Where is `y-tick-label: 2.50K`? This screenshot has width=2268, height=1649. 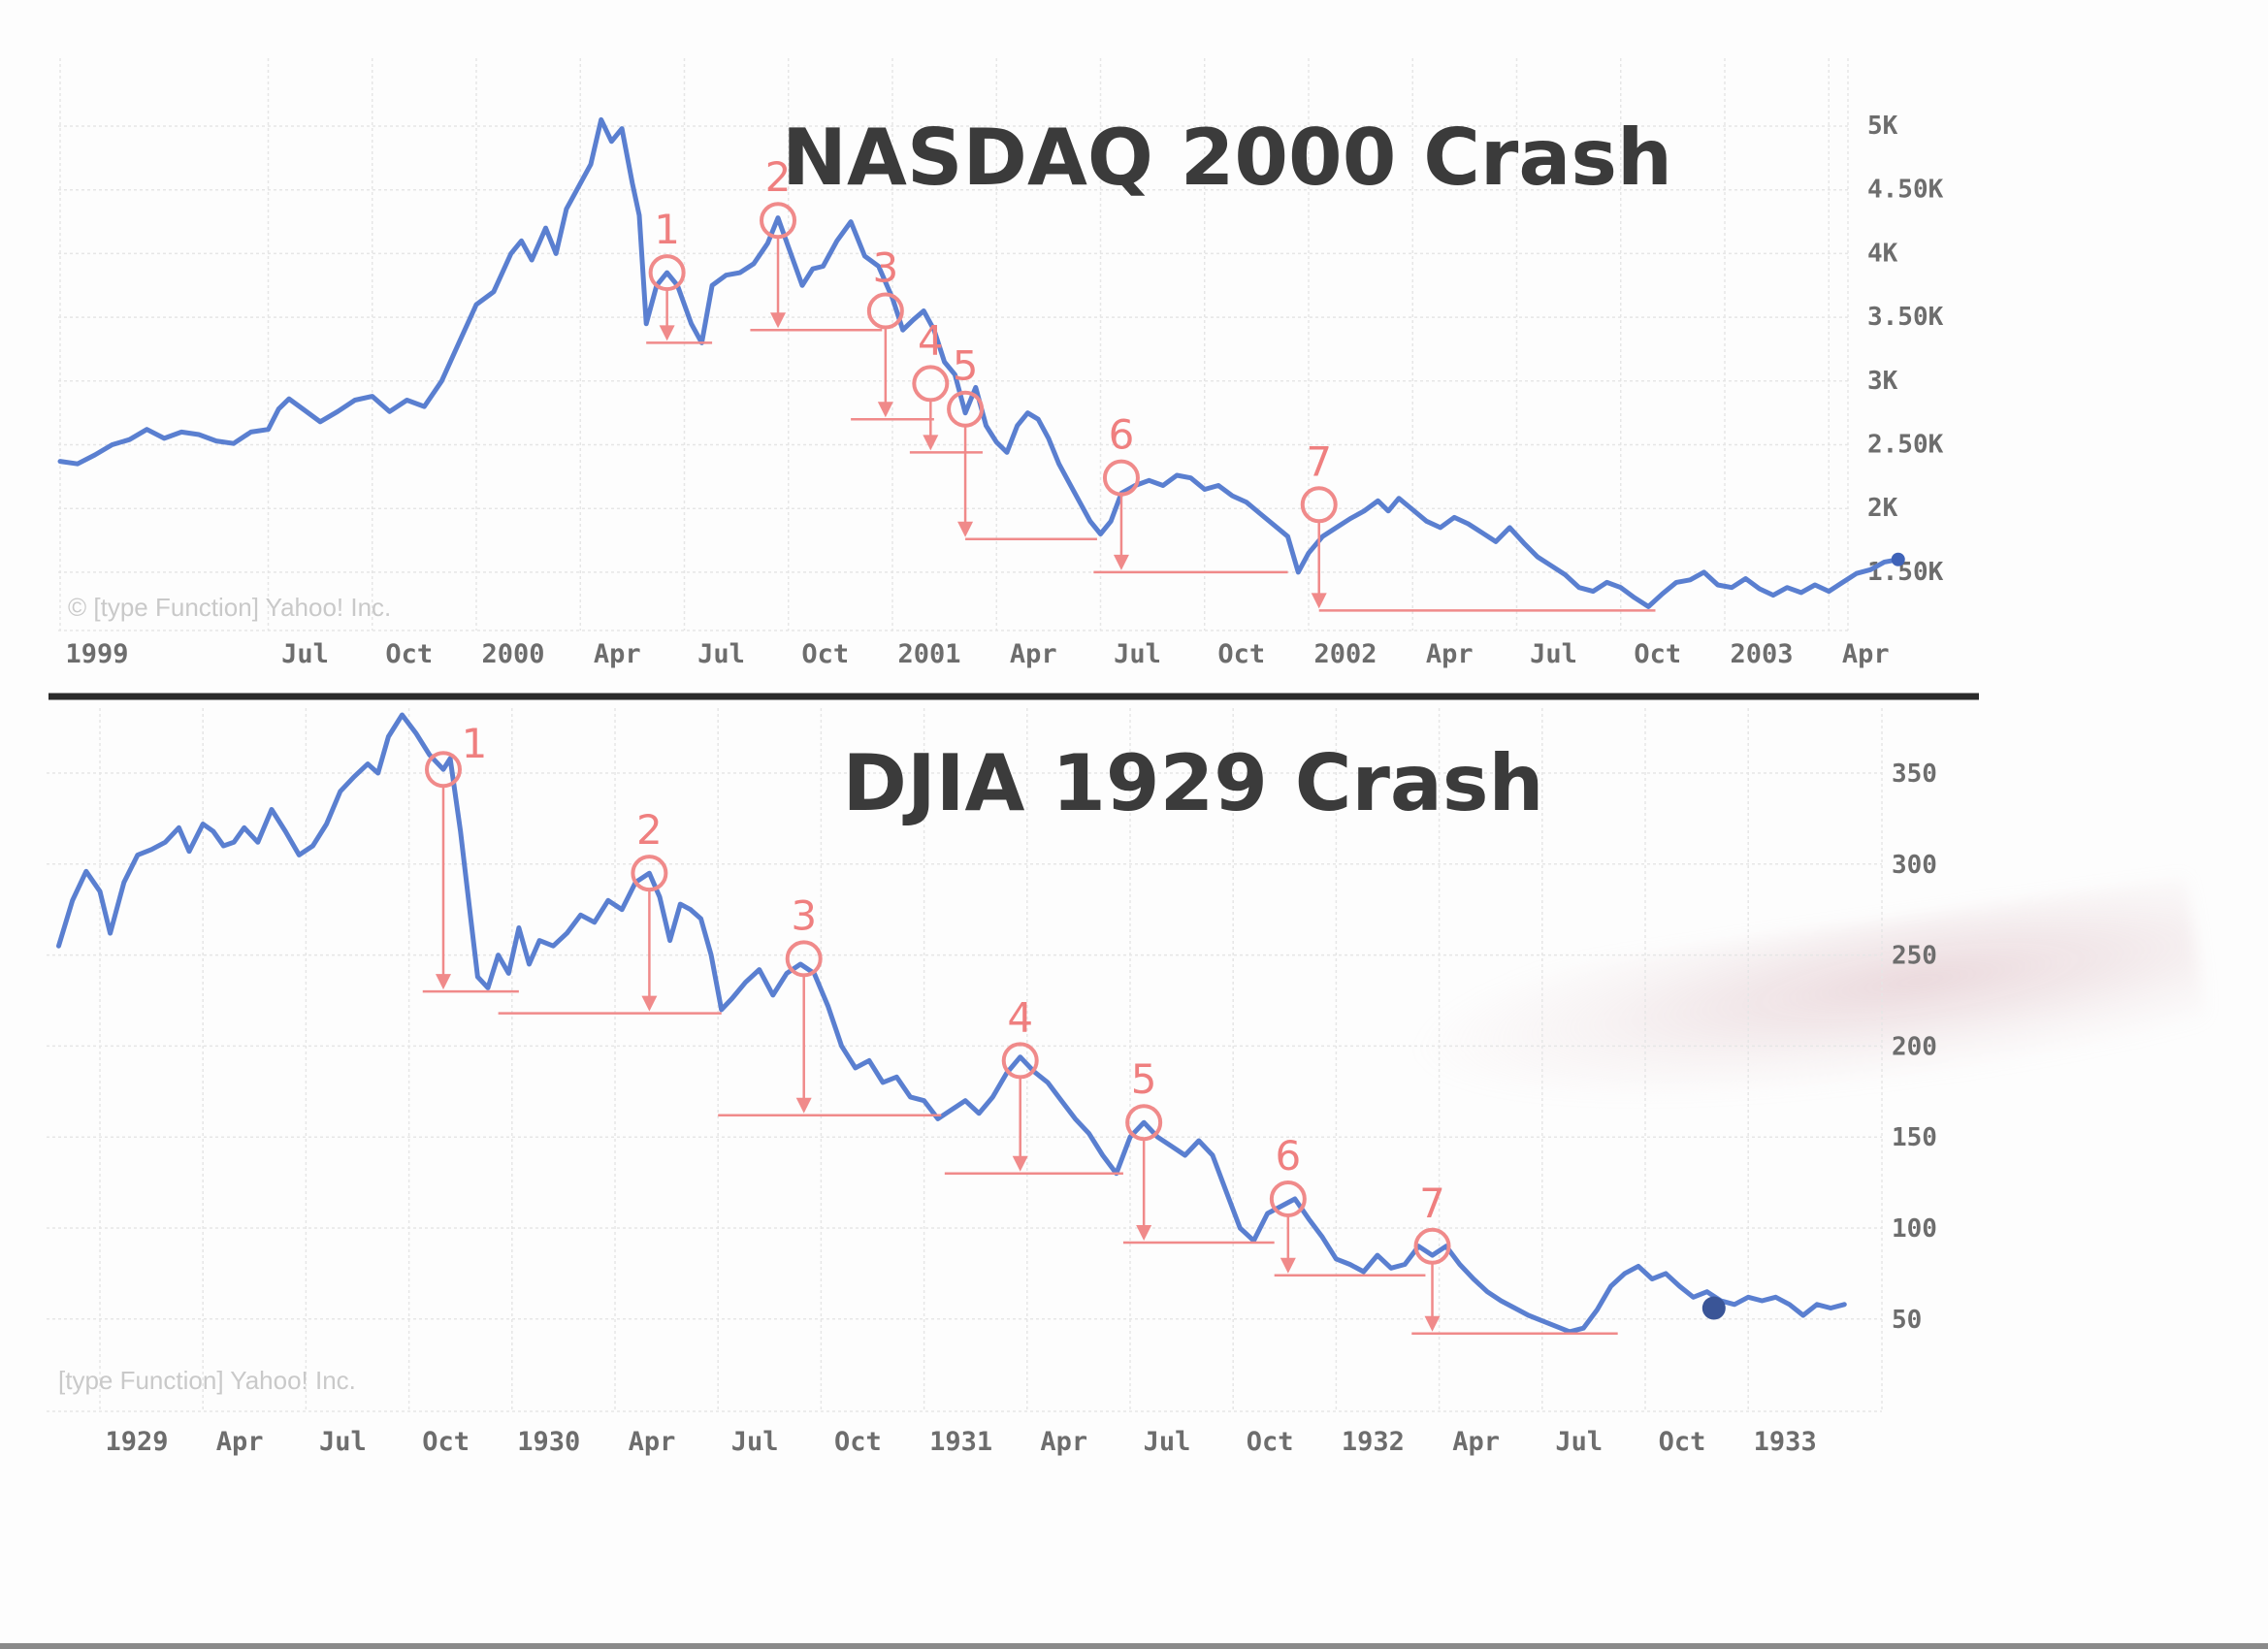 y-tick-label: 2.50K is located at coordinates (1905, 445).